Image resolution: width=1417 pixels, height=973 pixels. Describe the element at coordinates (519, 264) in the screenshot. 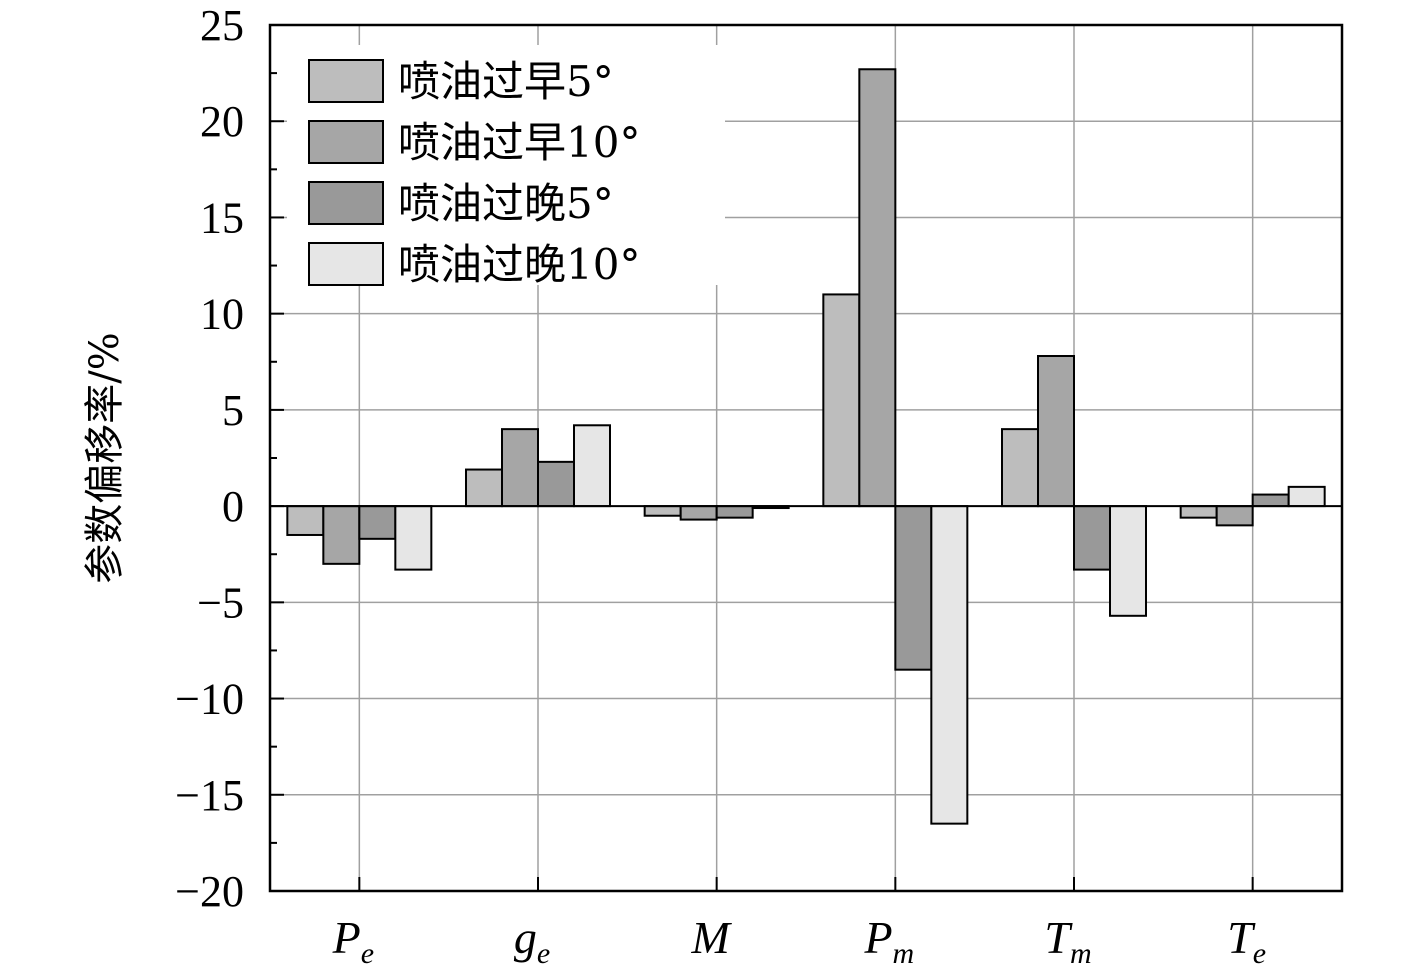

I see `legend-label: 喷油过晚10°` at that location.